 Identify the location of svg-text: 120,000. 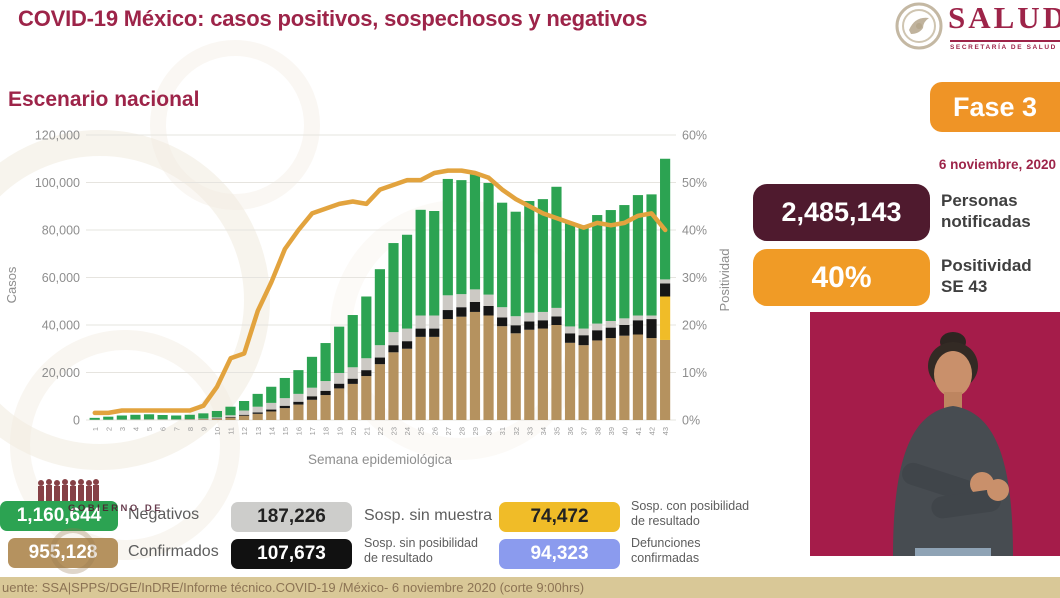
(57, 136).